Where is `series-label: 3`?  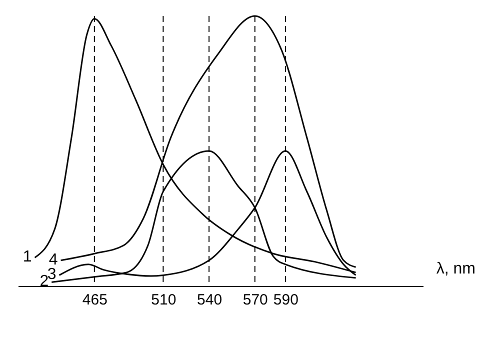 series-label: 3 is located at coordinates (51, 275).